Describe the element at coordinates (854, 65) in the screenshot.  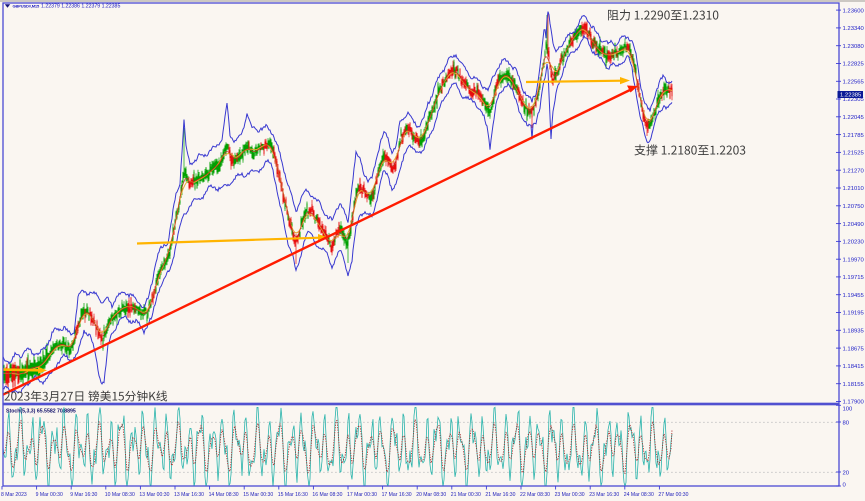
I see `svg-text: 1.22825` at that location.